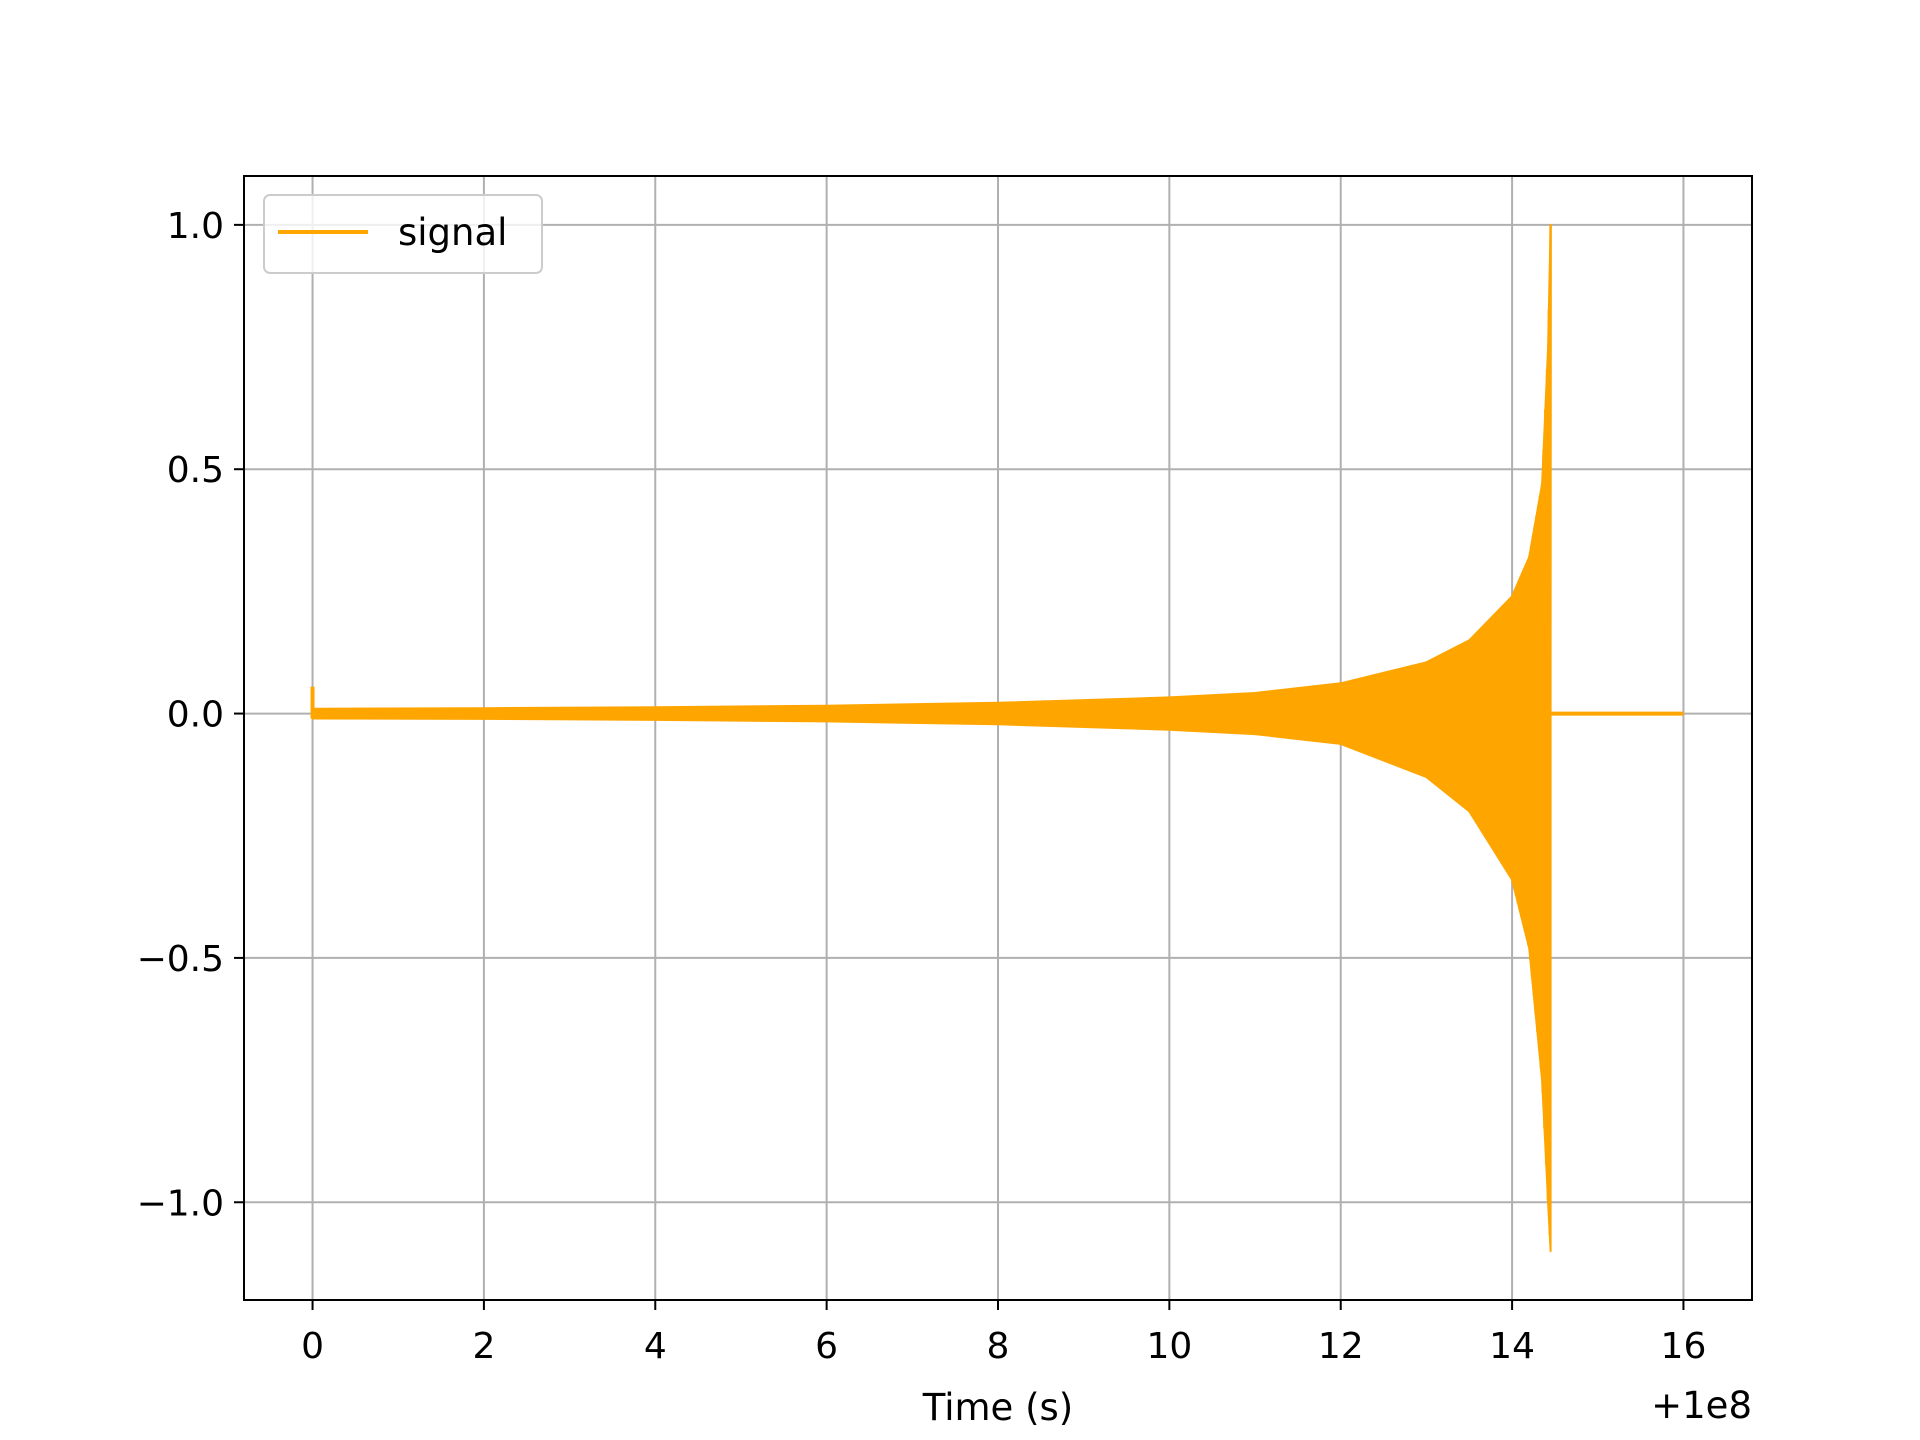 The image size is (1920, 1440). What do you see at coordinates (180, 1203) in the screenshot?
I see `y-tick-label: −1.0` at bounding box center [180, 1203].